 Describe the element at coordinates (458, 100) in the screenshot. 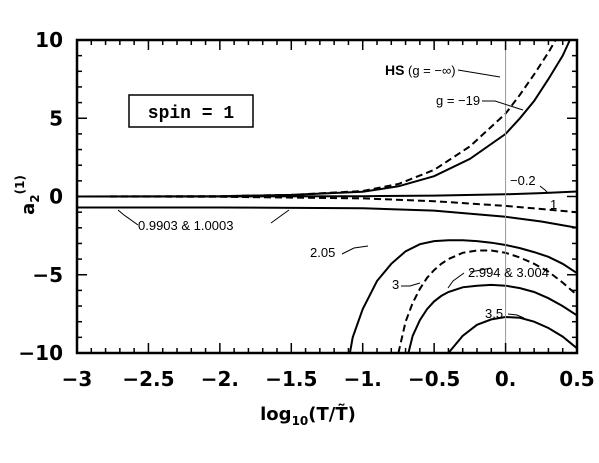

I see `annotation-g-19: g = −19` at that location.